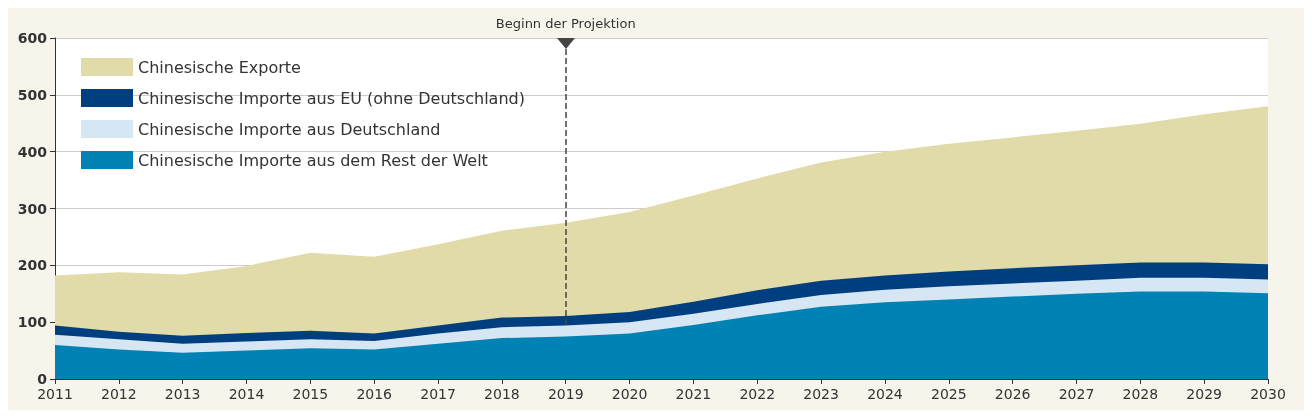  What do you see at coordinates (32, 208) in the screenshot?
I see `y-tick-label: 300` at bounding box center [32, 208].